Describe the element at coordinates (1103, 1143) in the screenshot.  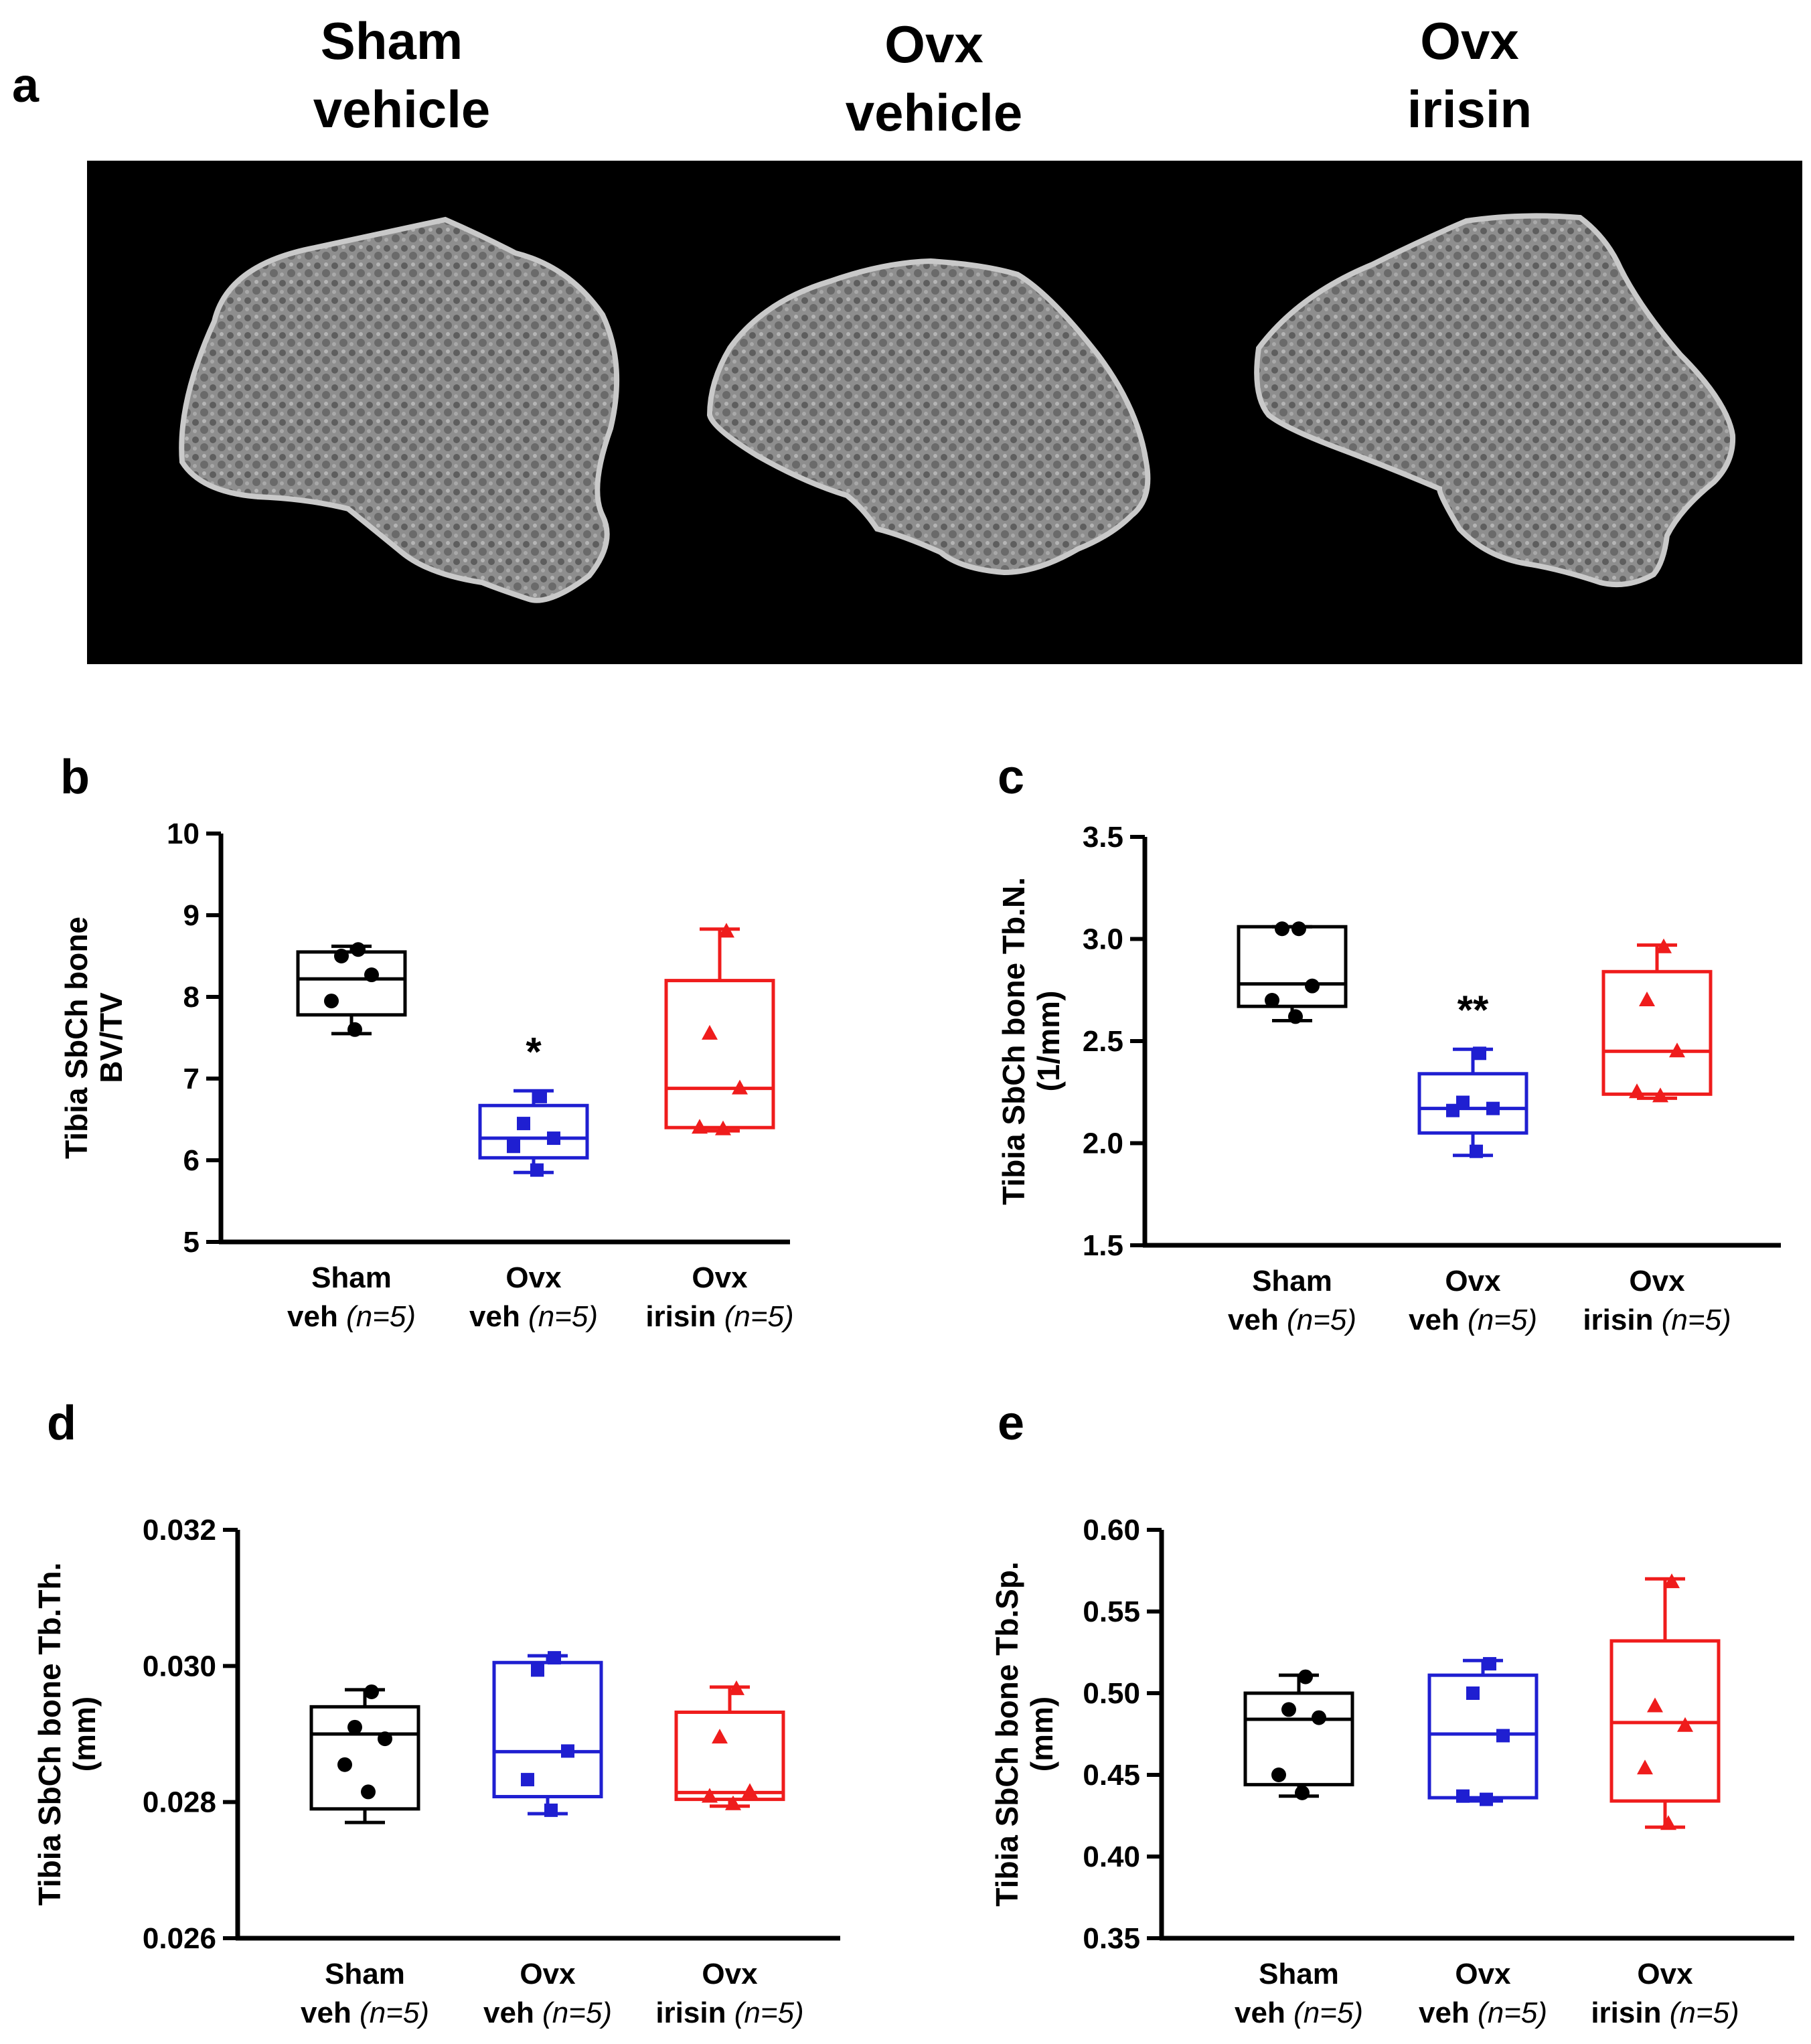
I see `y-tick-label: 2.0` at that location.